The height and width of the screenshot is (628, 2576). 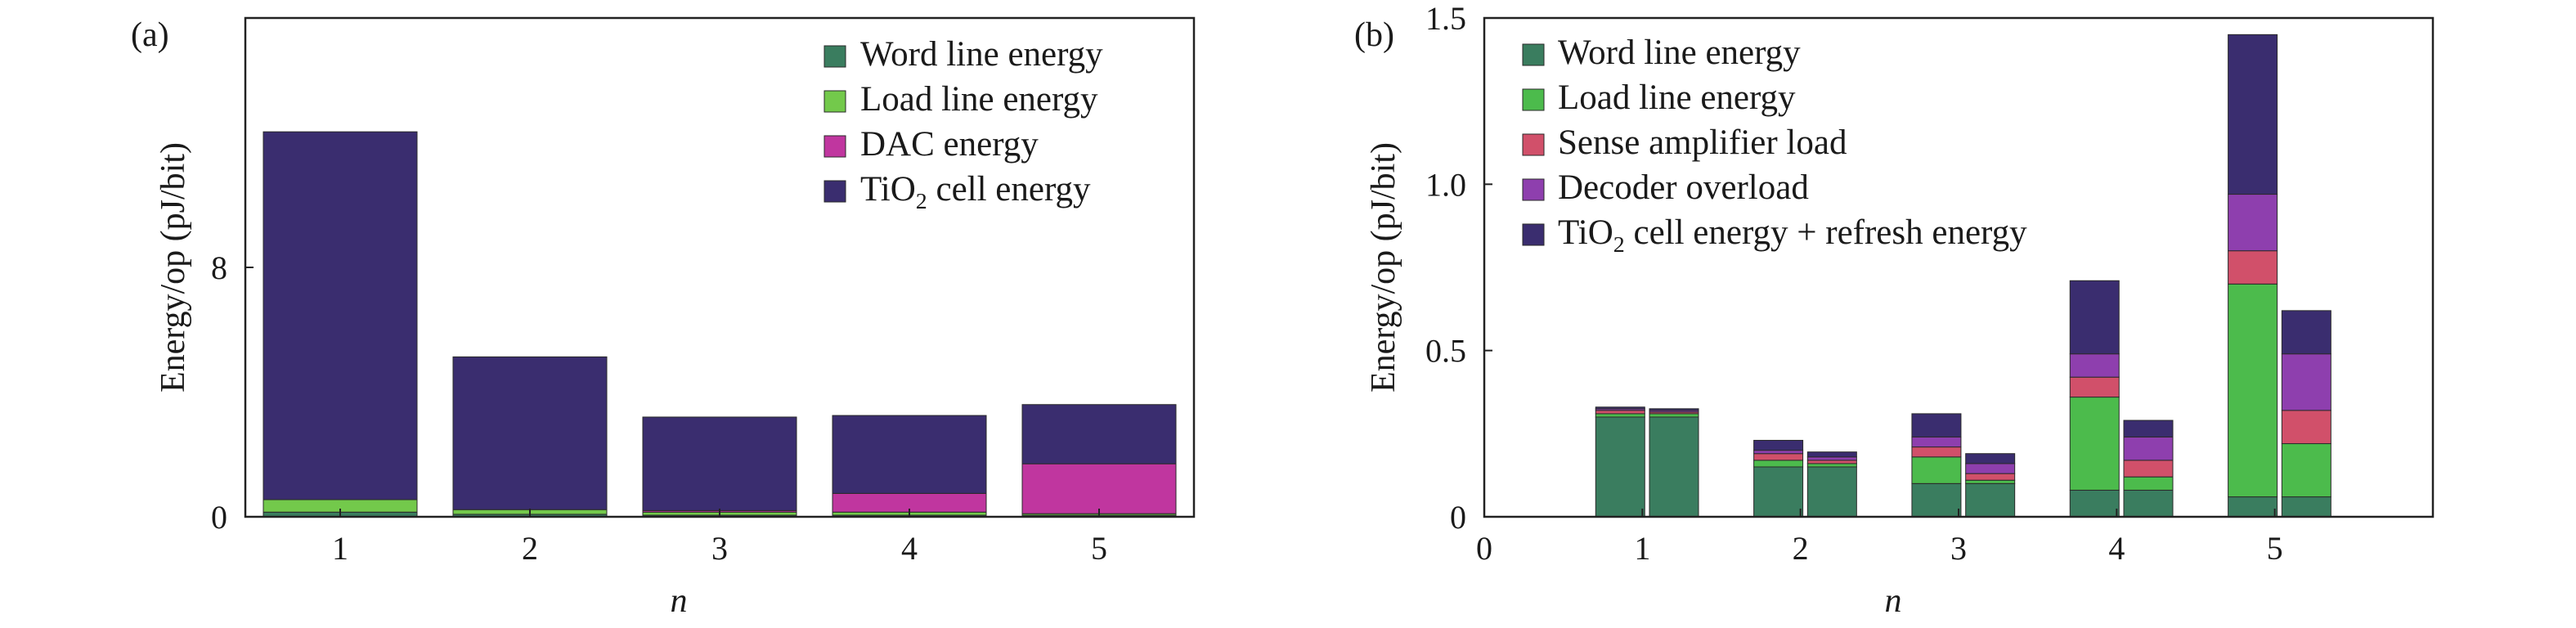 What do you see at coordinates (530, 548) in the screenshot?
I see `xtick-label-a: 2` at bounding box center [530, 548].